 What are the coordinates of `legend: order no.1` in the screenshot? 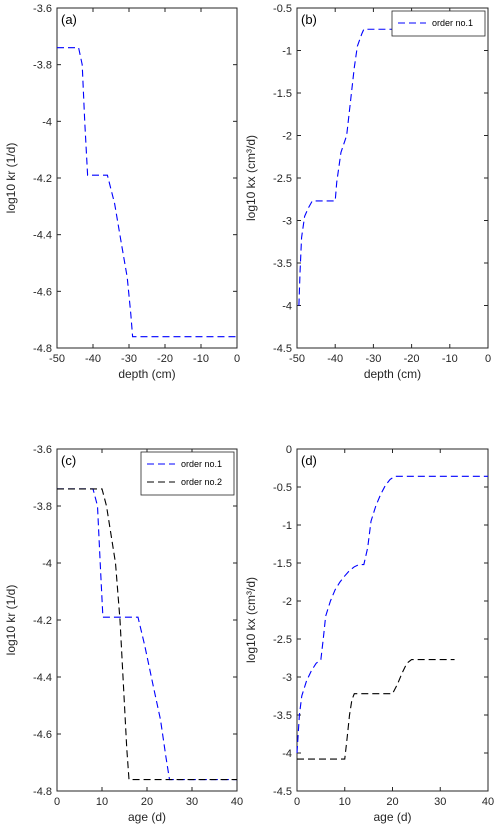 It's located at (438, 23).